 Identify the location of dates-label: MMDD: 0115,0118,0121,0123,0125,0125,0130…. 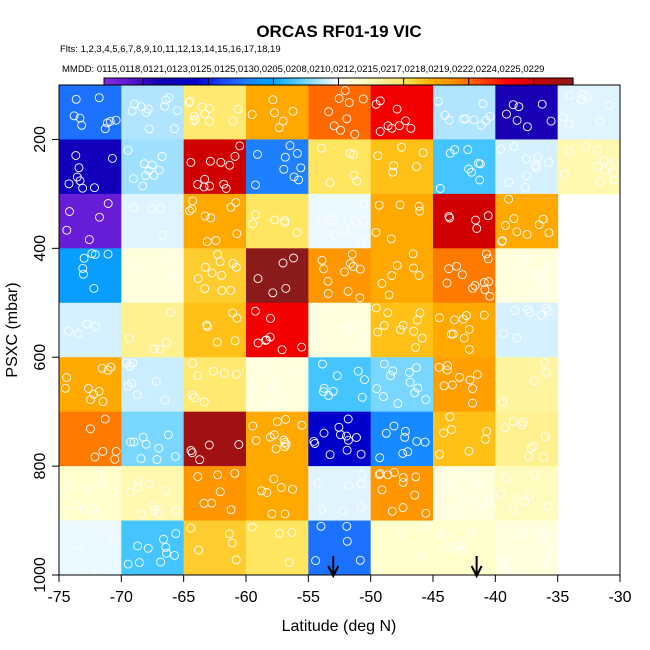
(303, 69).